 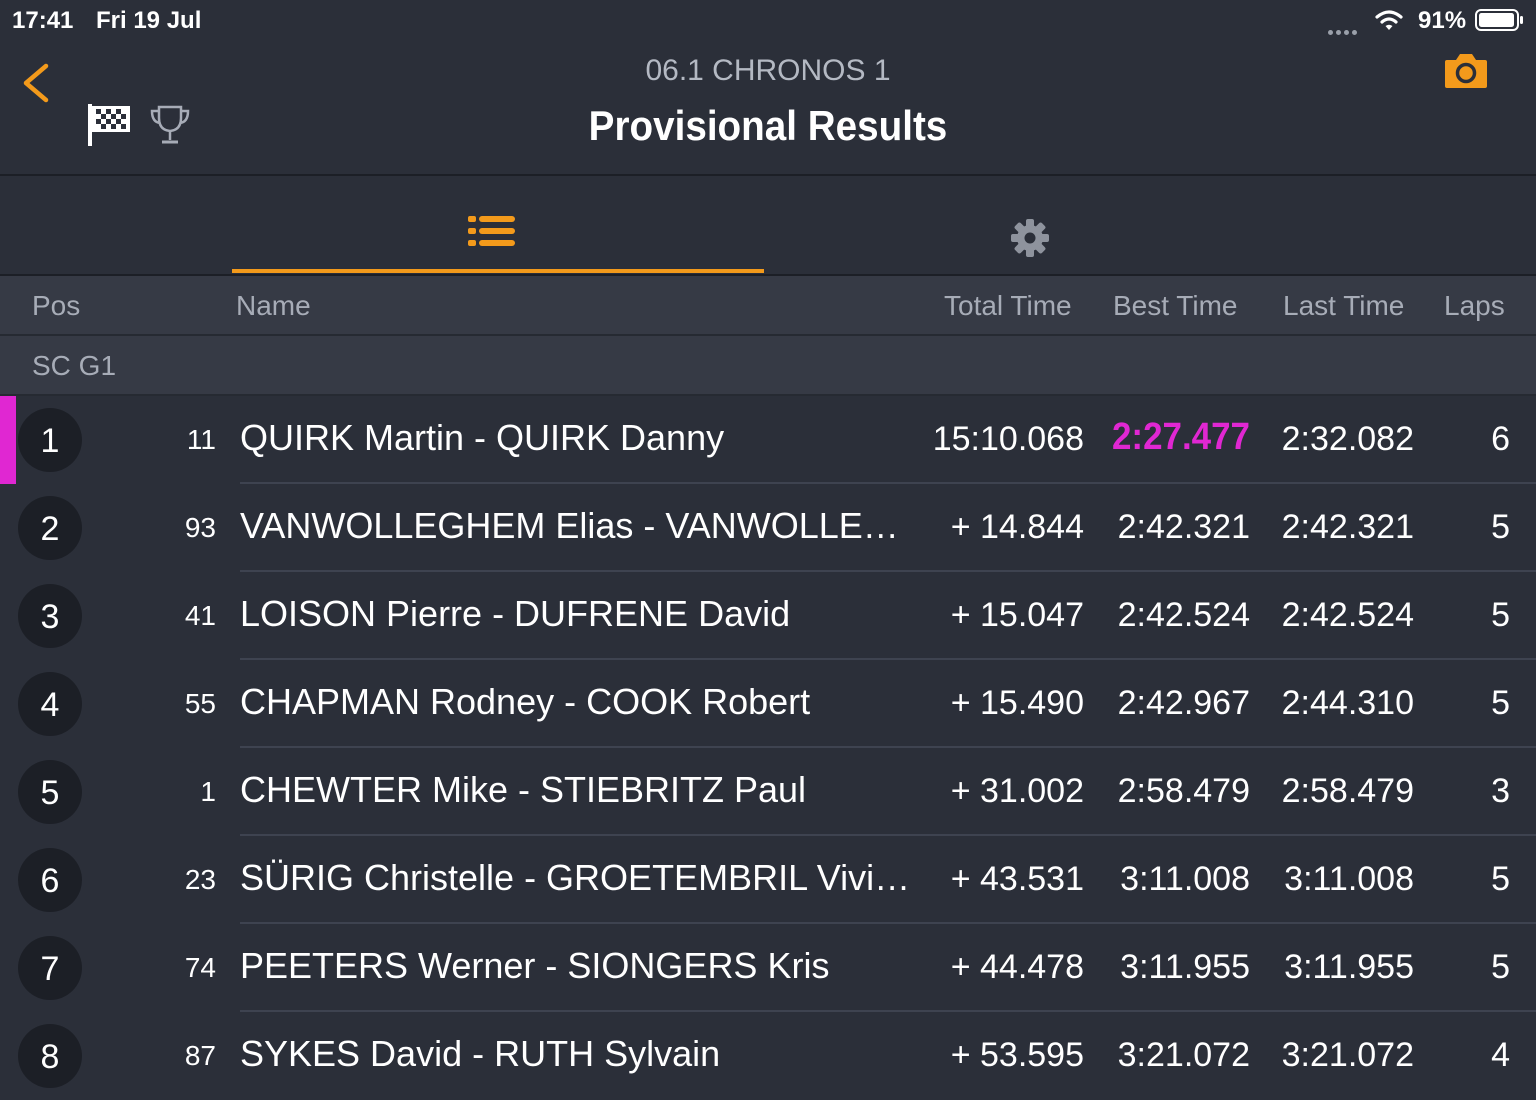 What do you see at coordinates (515, 613) in the screenshot?
I see `crew-name: LOISON Pierre - DUFRENE David` at bounding box center [515, 613].